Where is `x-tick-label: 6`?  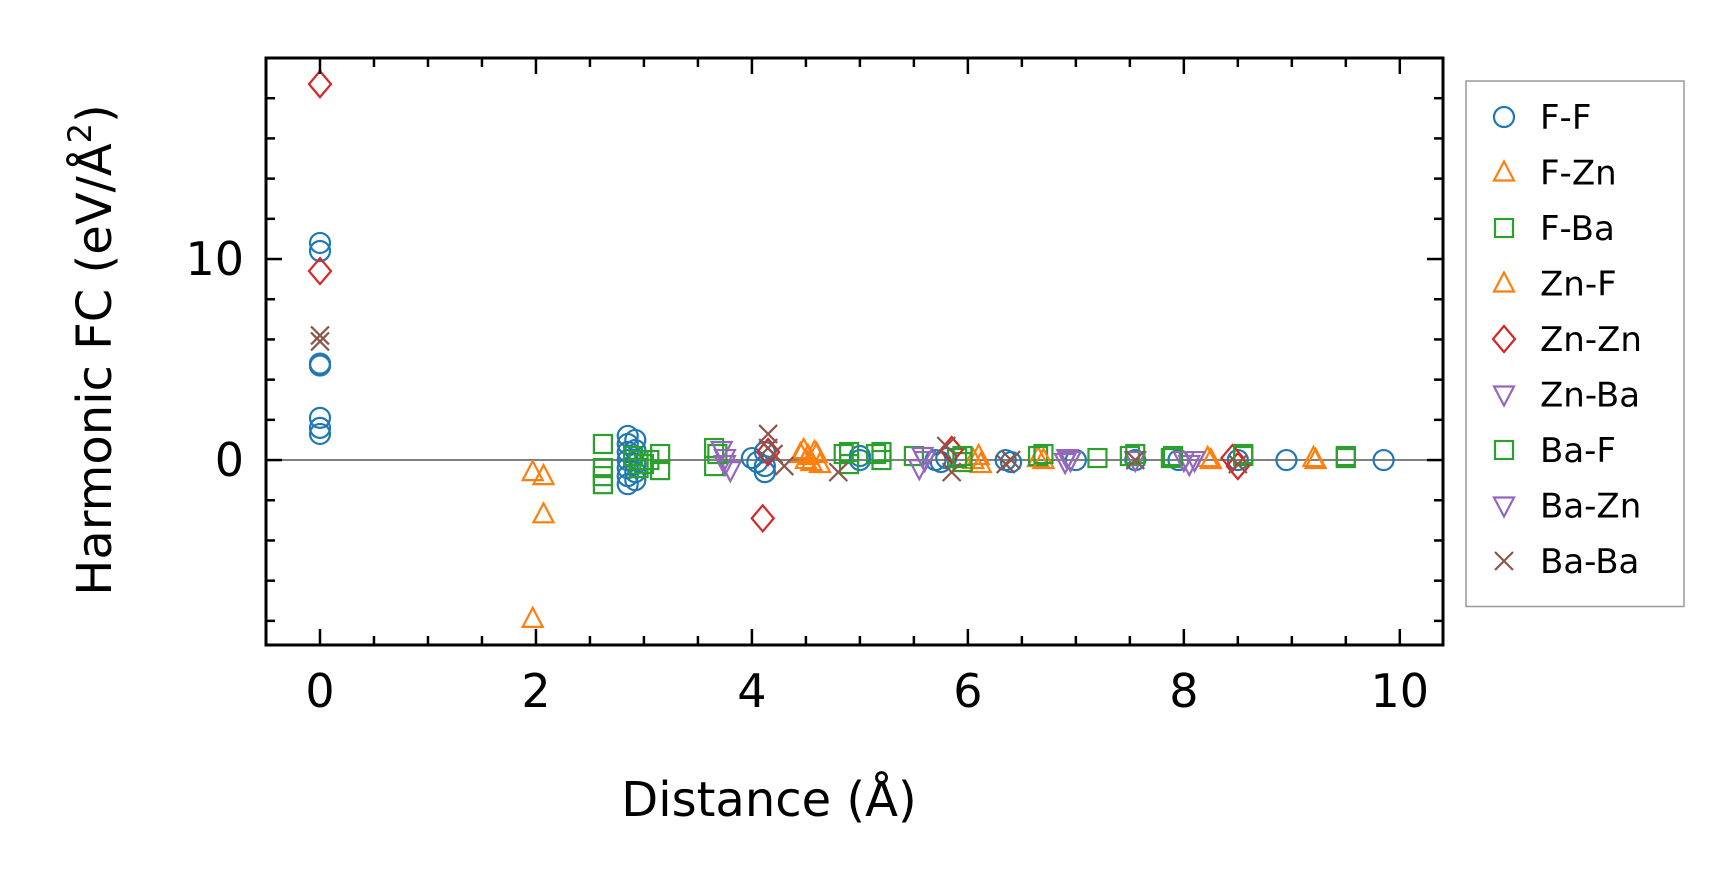
x-tick-label: 6 is located at coordinates (967, 691).